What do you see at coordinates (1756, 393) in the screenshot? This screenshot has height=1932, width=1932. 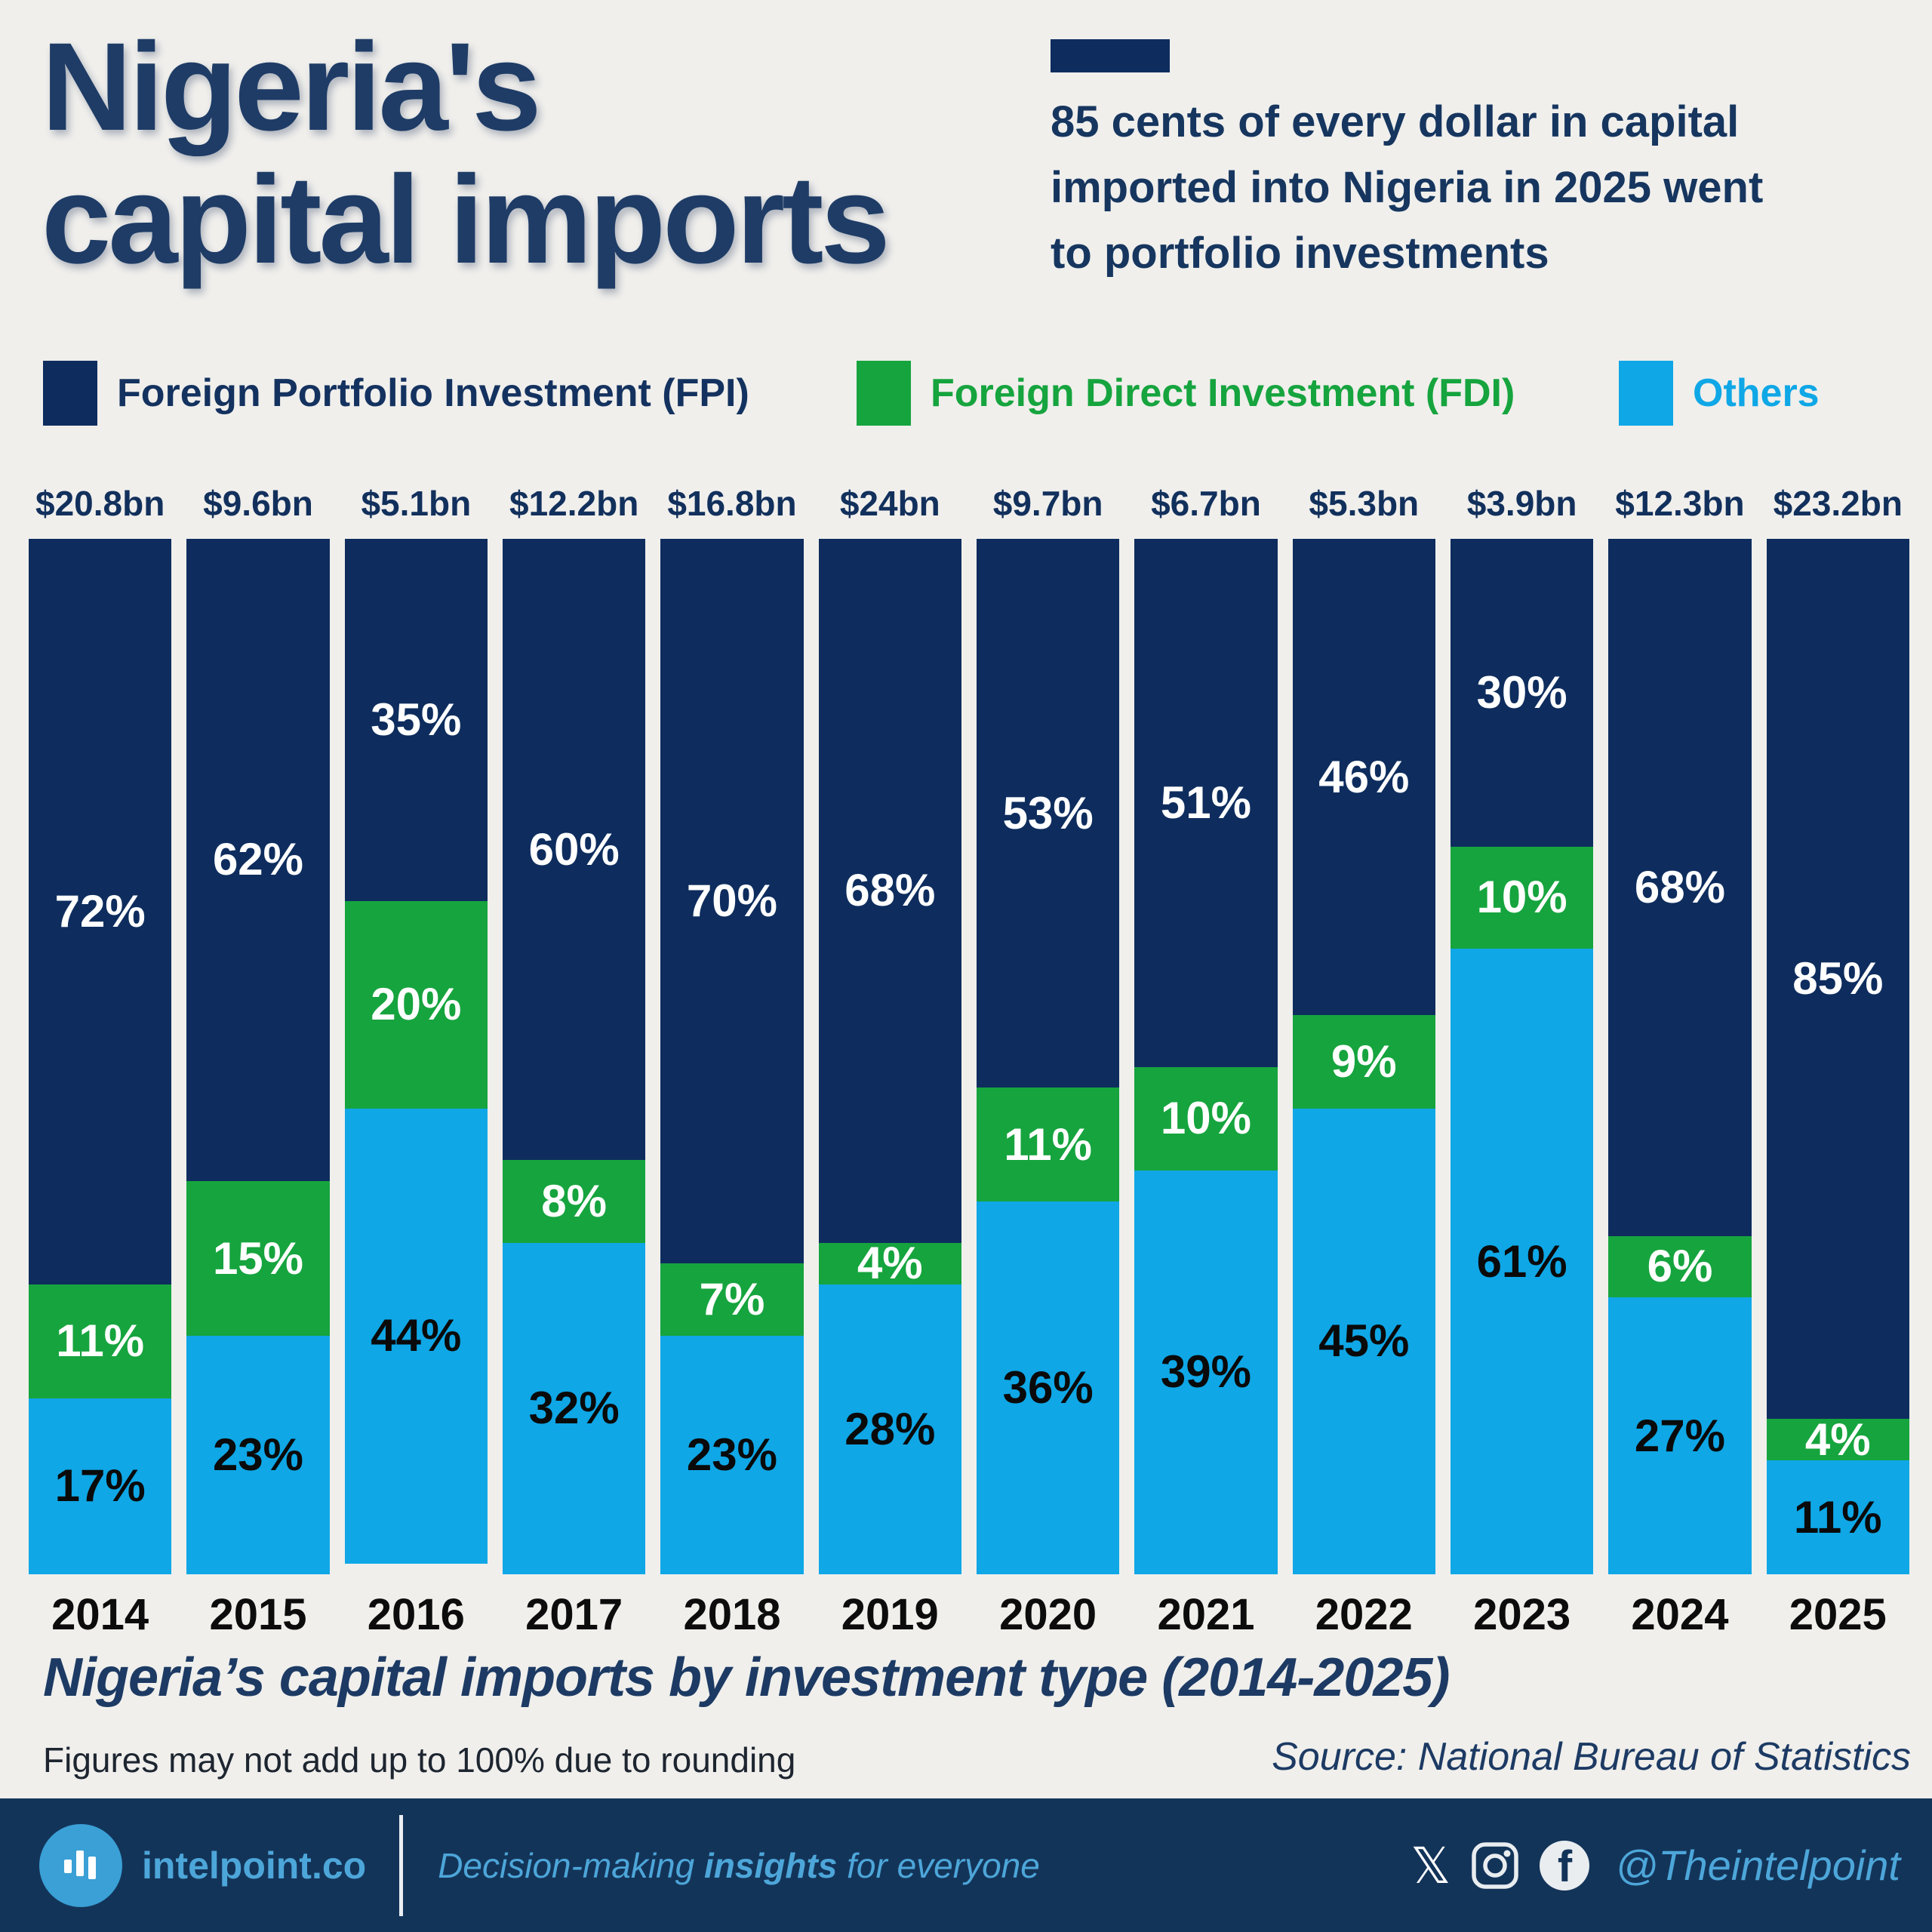 I see `legend-label-others: Others` at bounding box center [1756, 393].